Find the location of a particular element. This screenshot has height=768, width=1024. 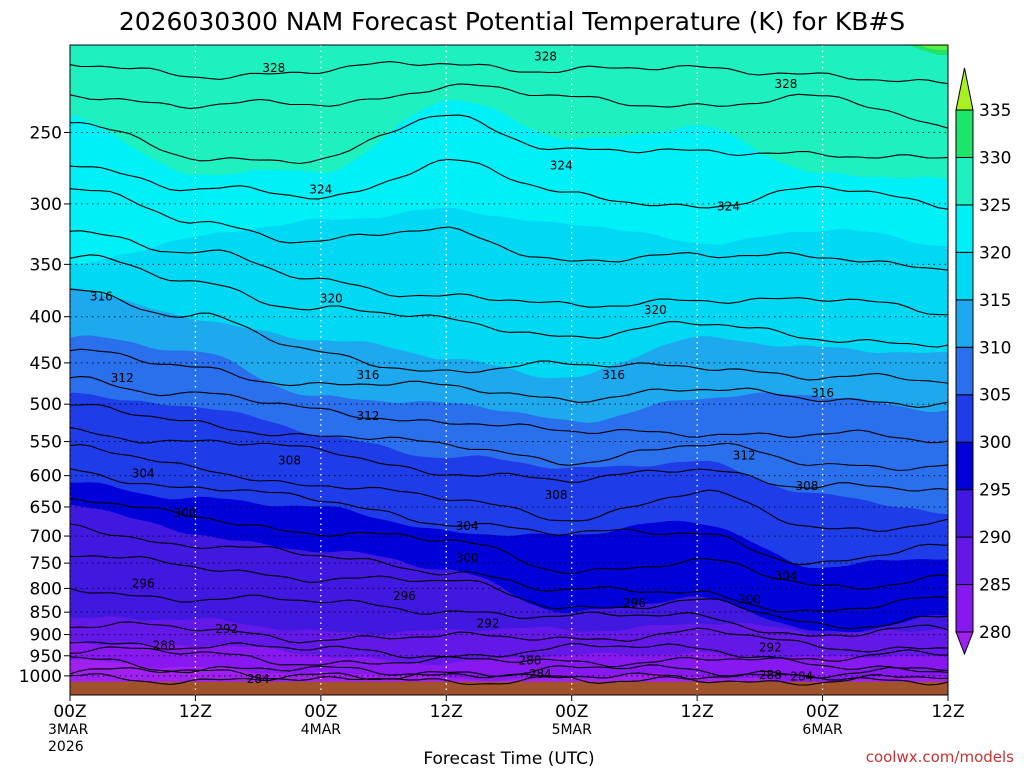

contour-label: 292 is located at coordinates (488, 624).